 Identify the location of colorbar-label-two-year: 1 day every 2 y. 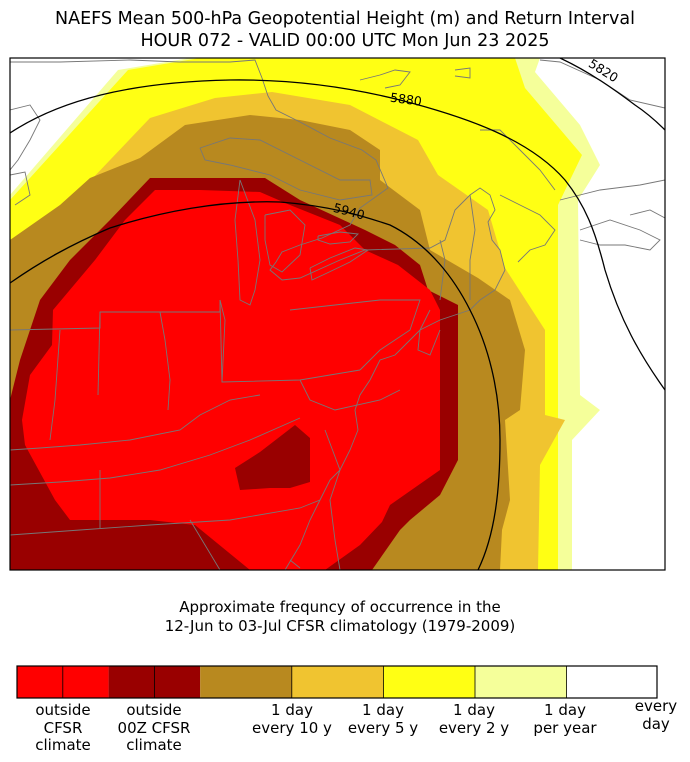
(474, 719).